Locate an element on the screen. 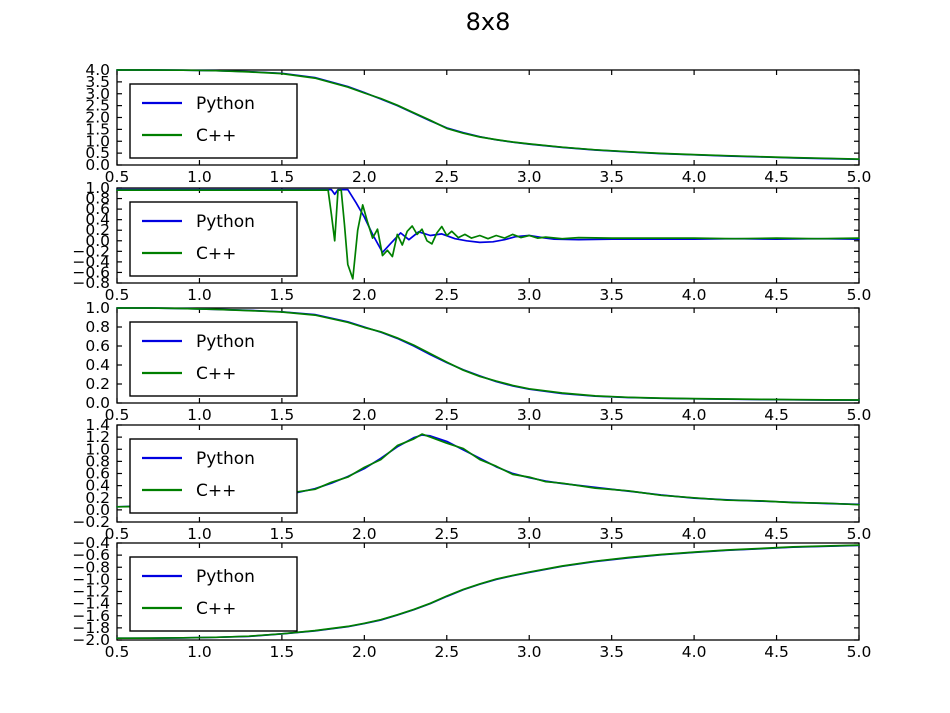 The width and height of the screenshot is (950, 713). y-tick-label: −1.2 is located at coordinates (91, 592).